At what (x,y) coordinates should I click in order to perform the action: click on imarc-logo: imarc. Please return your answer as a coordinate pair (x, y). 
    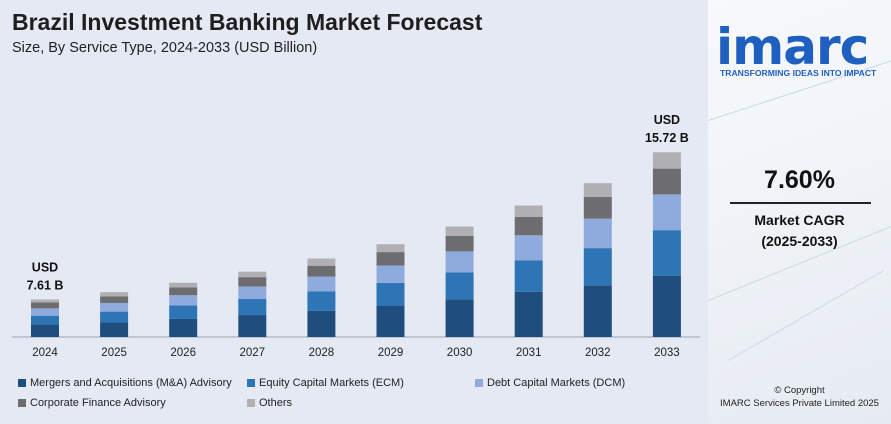
    Looking at the image, I should click on (792, 47).